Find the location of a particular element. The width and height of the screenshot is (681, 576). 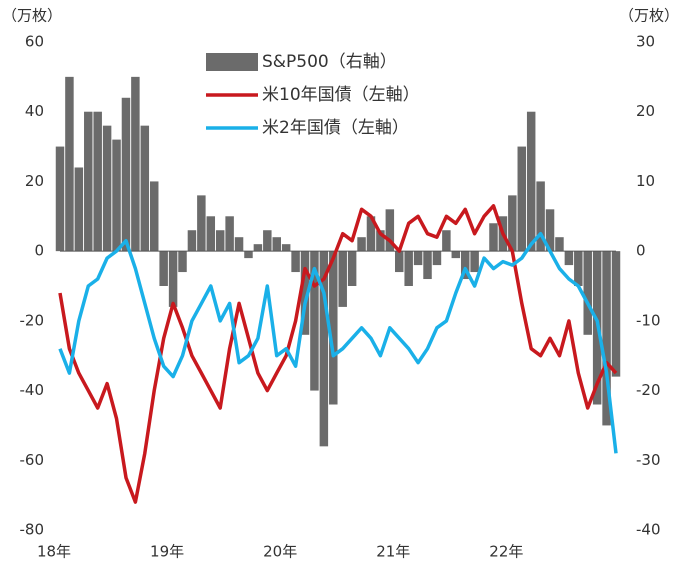

y-tick-label: 60 is located at coordinates (34, 42).